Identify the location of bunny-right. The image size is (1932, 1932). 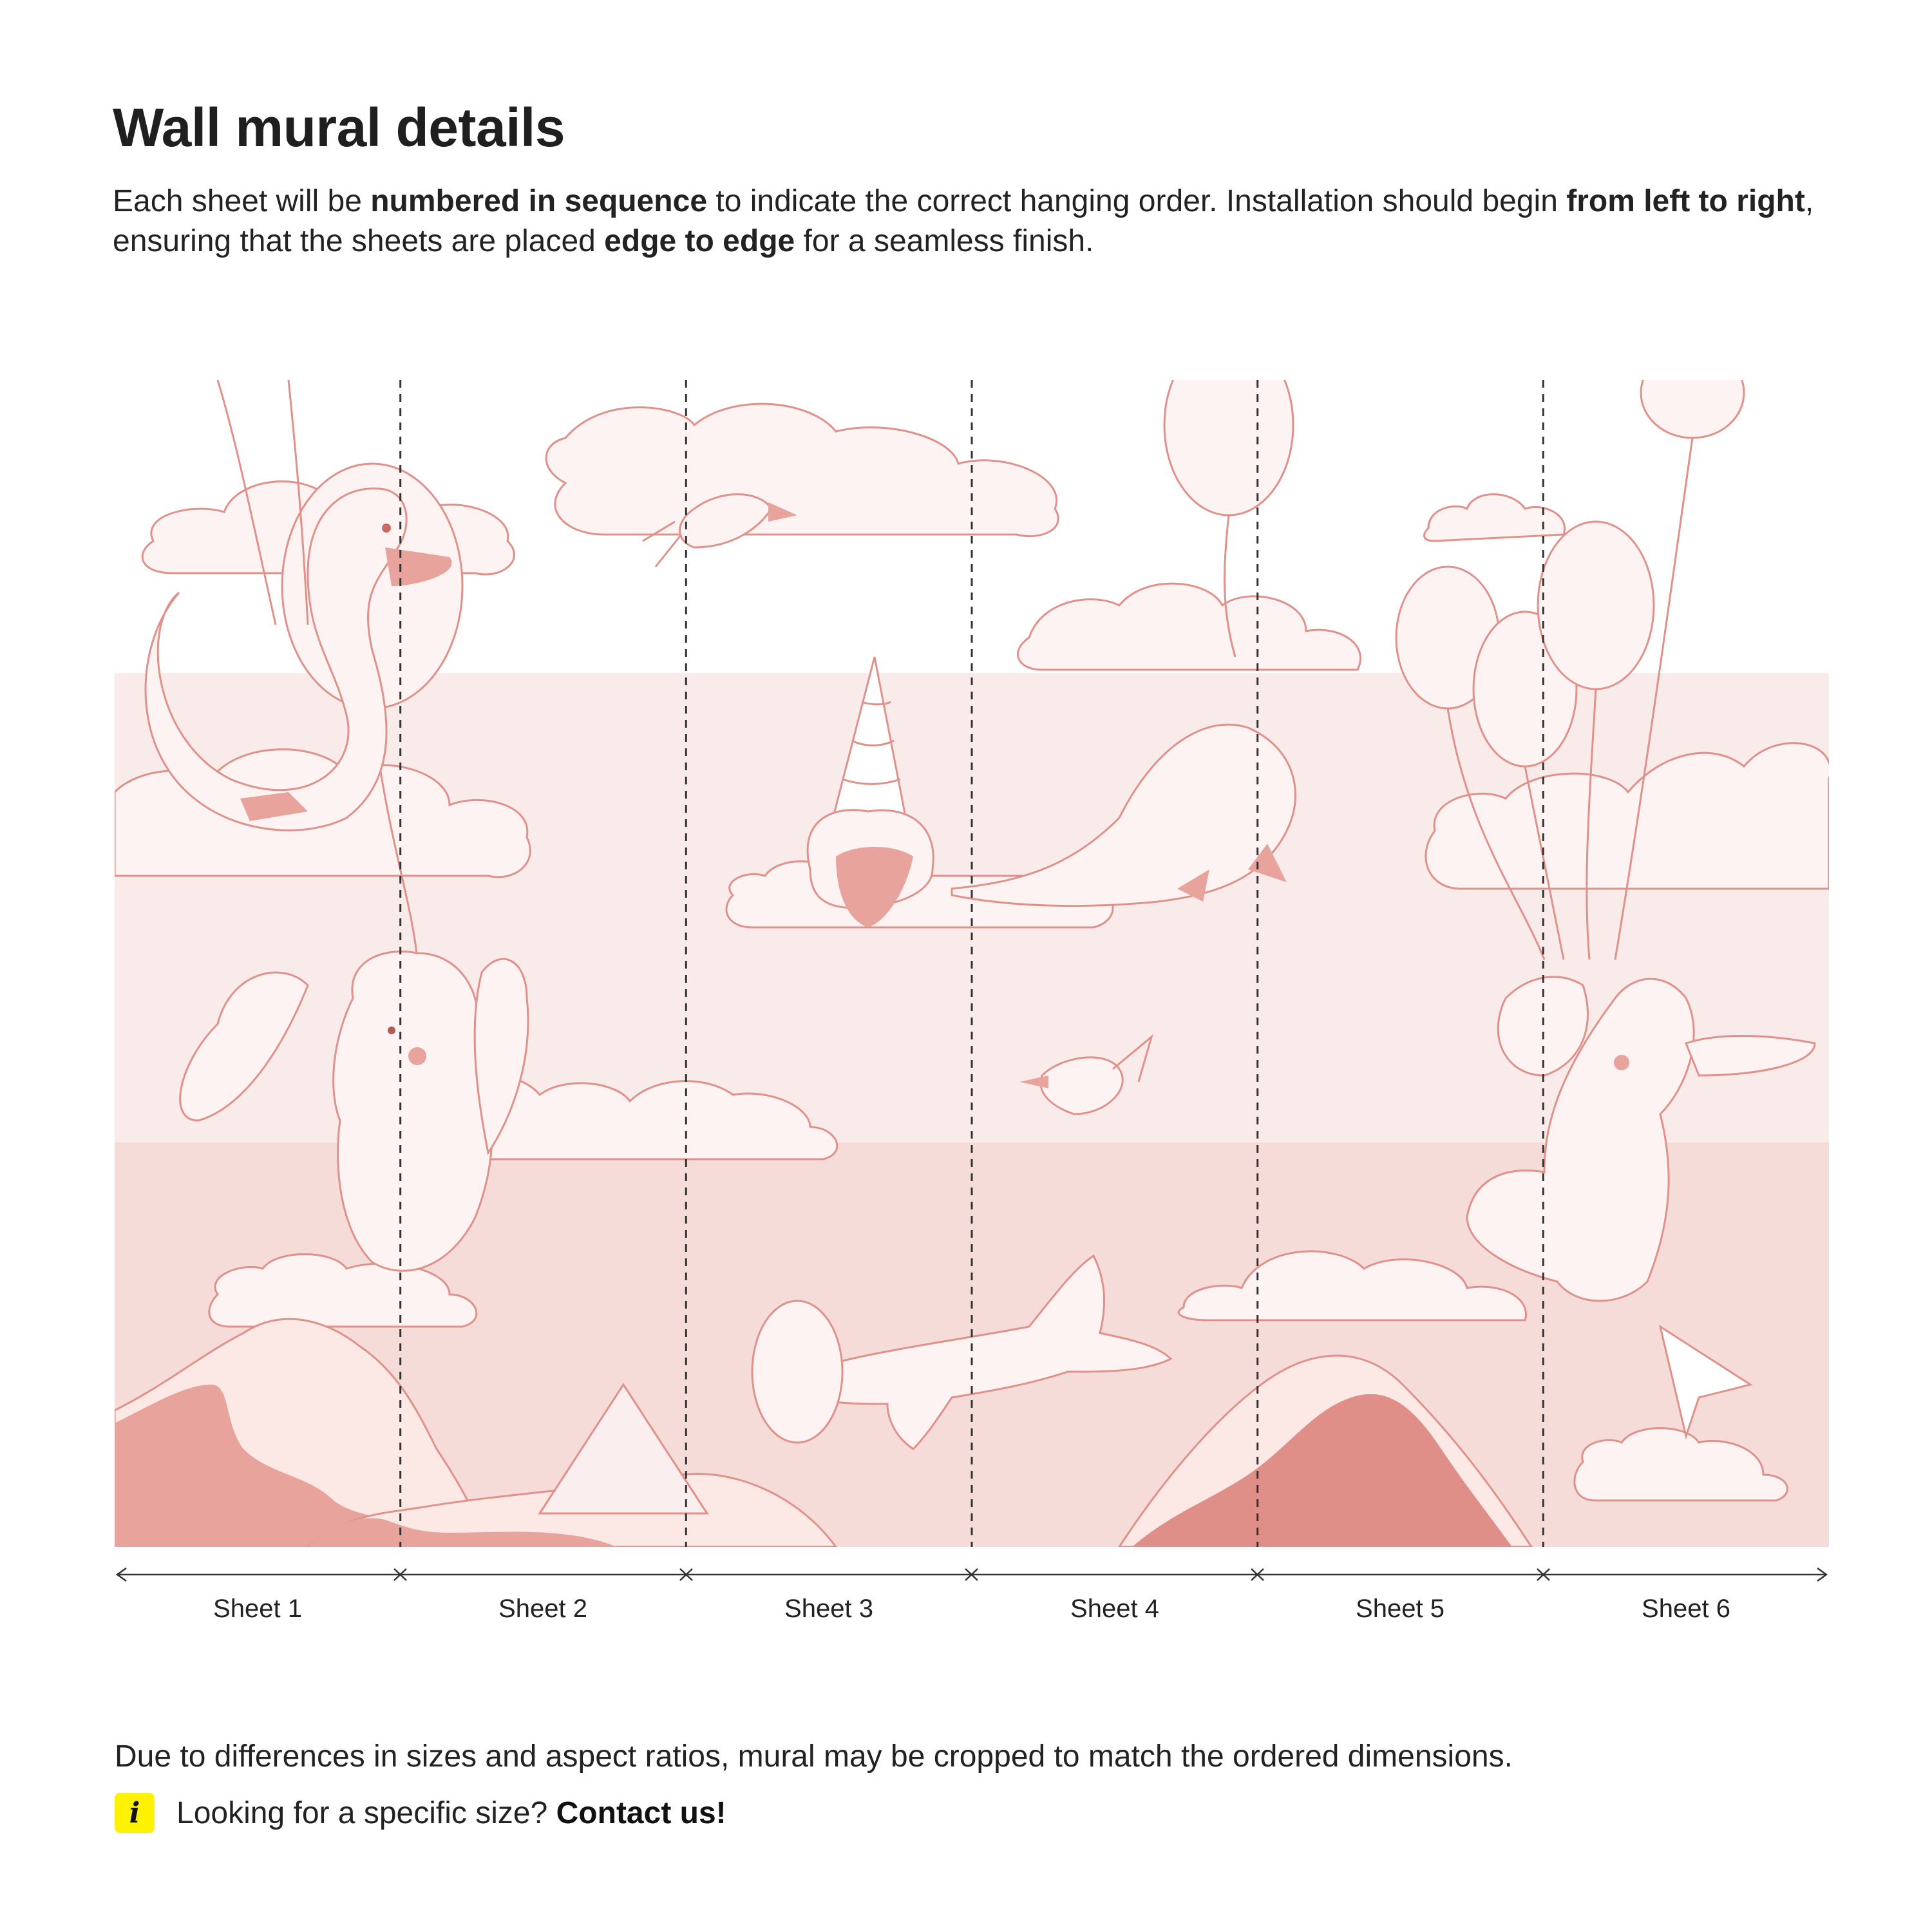
(1641, 1139).